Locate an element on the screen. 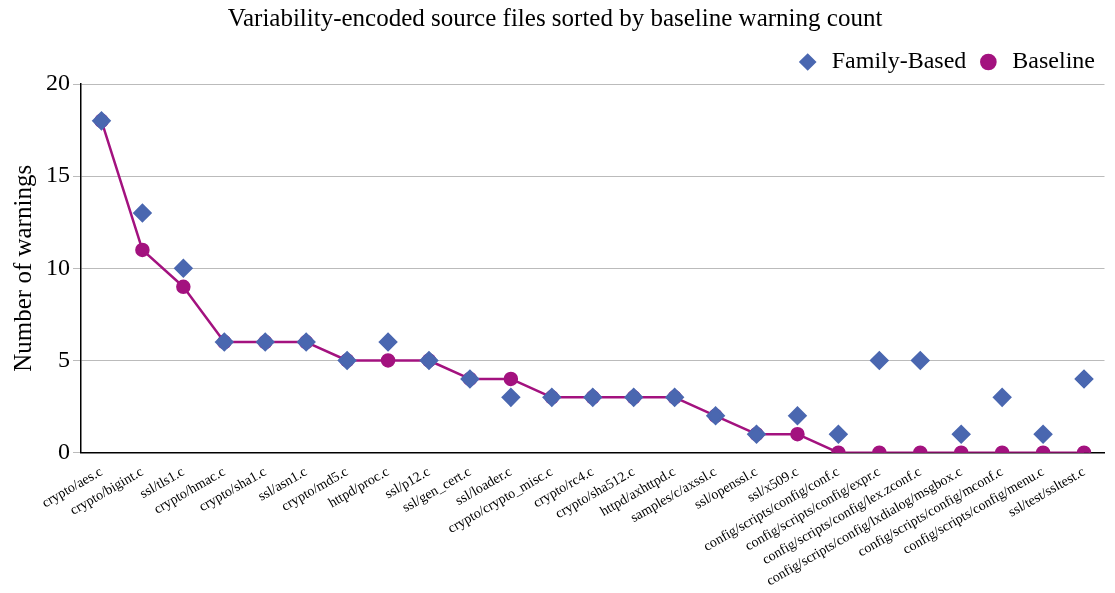 Image resolution: width=1115 pixels, height=593 pixels. chart-title: Variability-encoded source files sorted by baseline warning count is located at coordinates (555, 17).